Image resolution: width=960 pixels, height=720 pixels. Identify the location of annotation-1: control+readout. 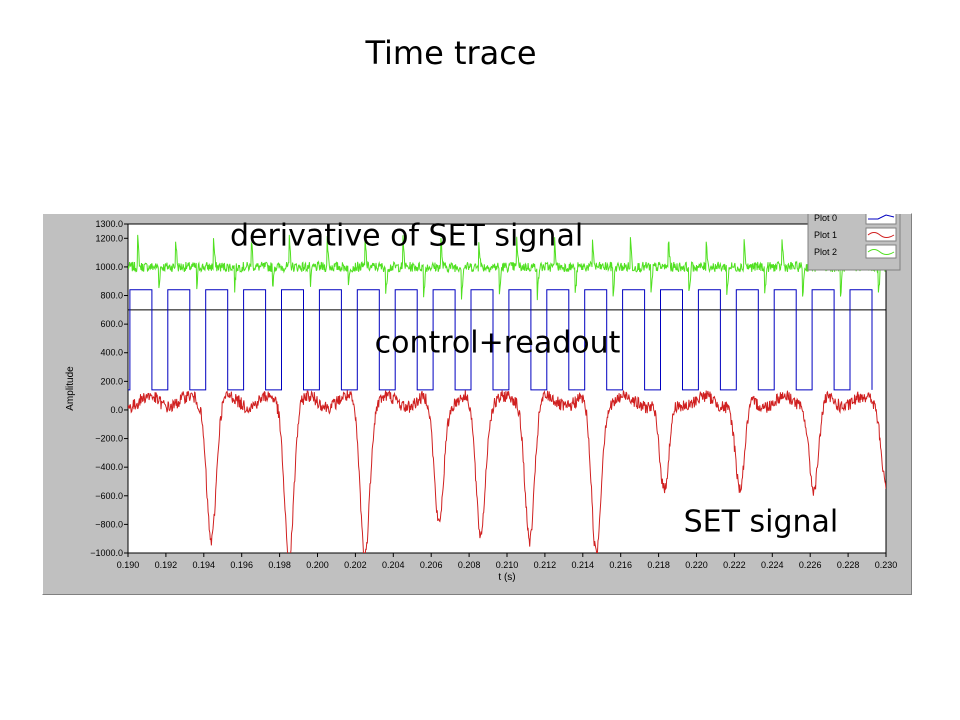
(498, 343).